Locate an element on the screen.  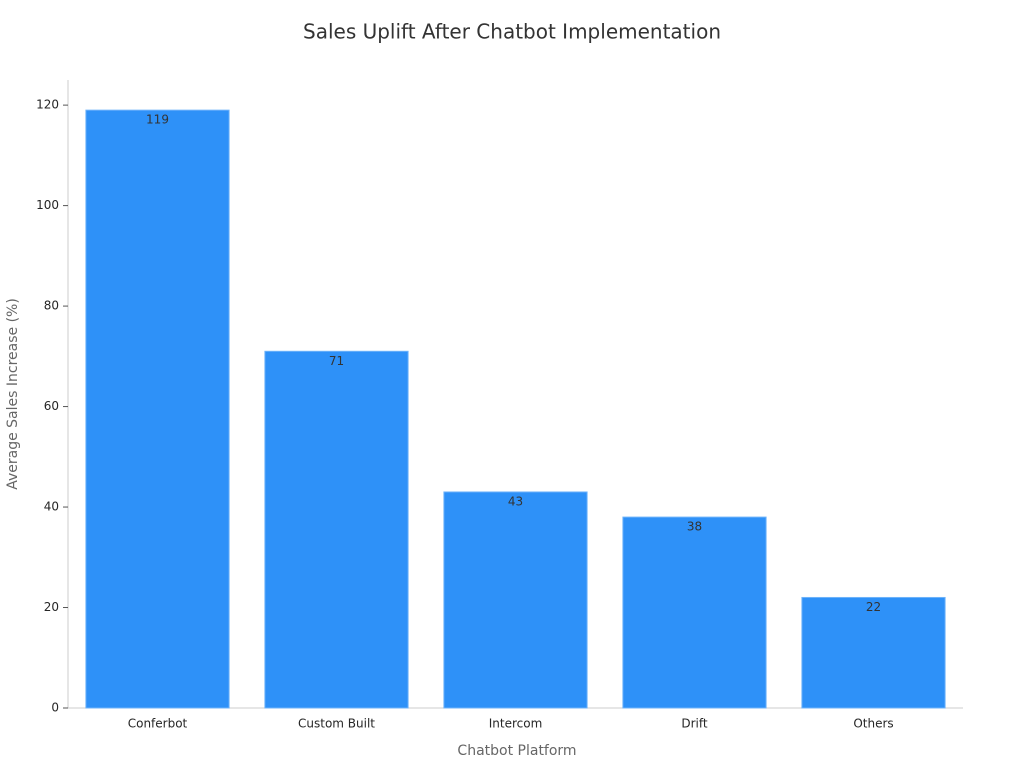
y-tick-label: 120 is located at coordinates (47, 105).